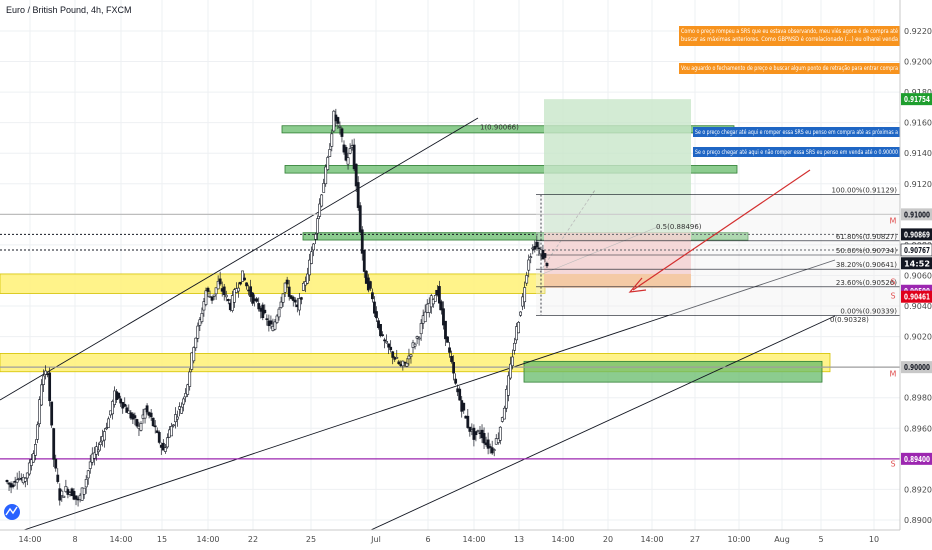  I want to click on price-label: 0.90767, so click(916, 250).